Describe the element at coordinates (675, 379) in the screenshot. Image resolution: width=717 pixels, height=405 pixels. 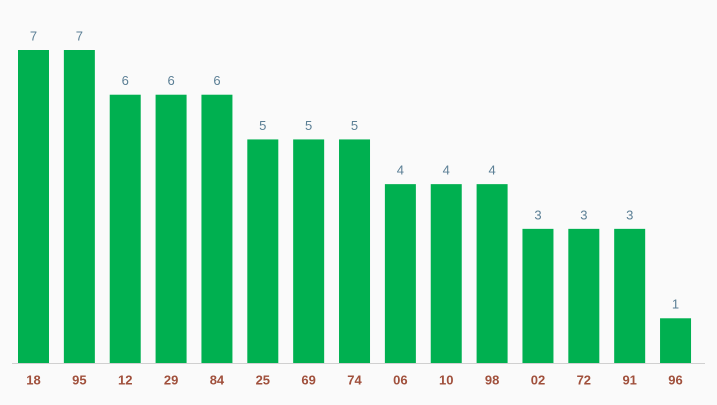
I see `x-tick-label: 96` at that location.